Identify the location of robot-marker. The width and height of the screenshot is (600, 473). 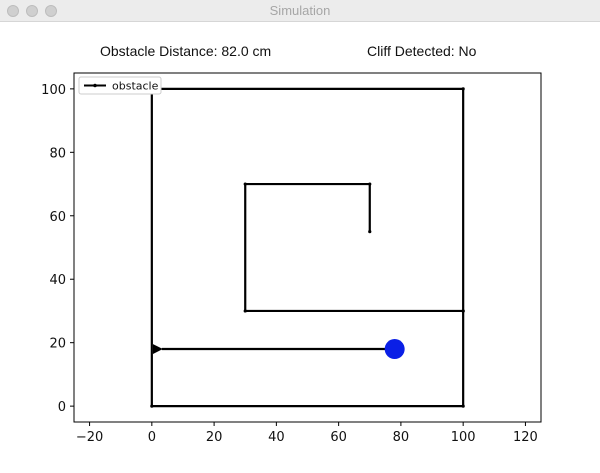
(394, 349).